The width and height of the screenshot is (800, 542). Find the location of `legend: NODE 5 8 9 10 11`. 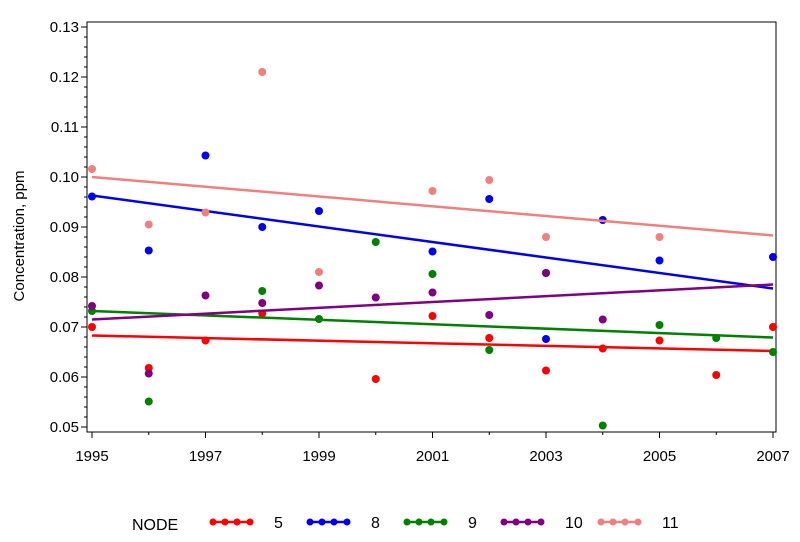

legend: NODE 5 8 9 10 11 is located at coordinates (405, 524).